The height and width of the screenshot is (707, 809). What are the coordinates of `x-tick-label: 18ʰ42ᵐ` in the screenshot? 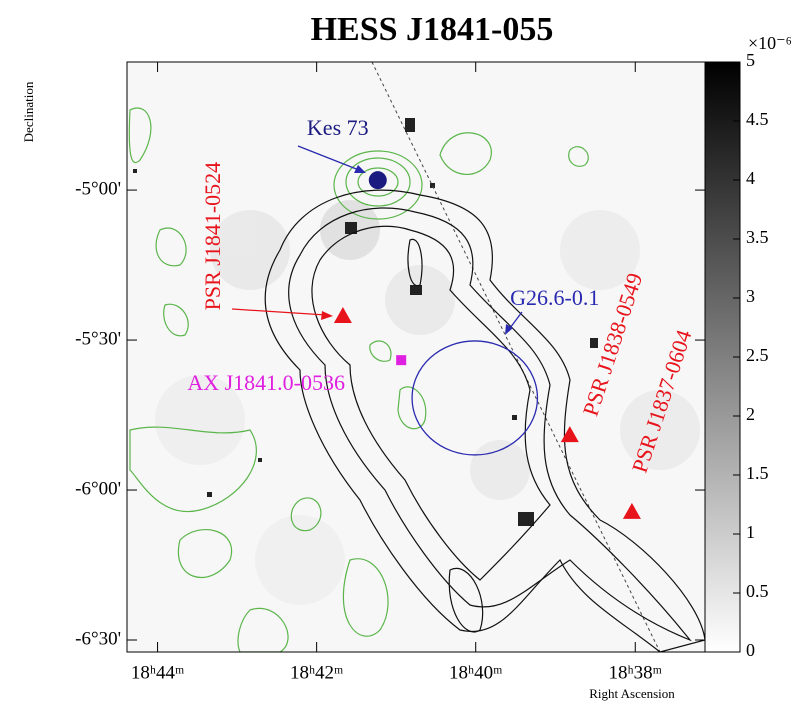 It's located at (316, 672).